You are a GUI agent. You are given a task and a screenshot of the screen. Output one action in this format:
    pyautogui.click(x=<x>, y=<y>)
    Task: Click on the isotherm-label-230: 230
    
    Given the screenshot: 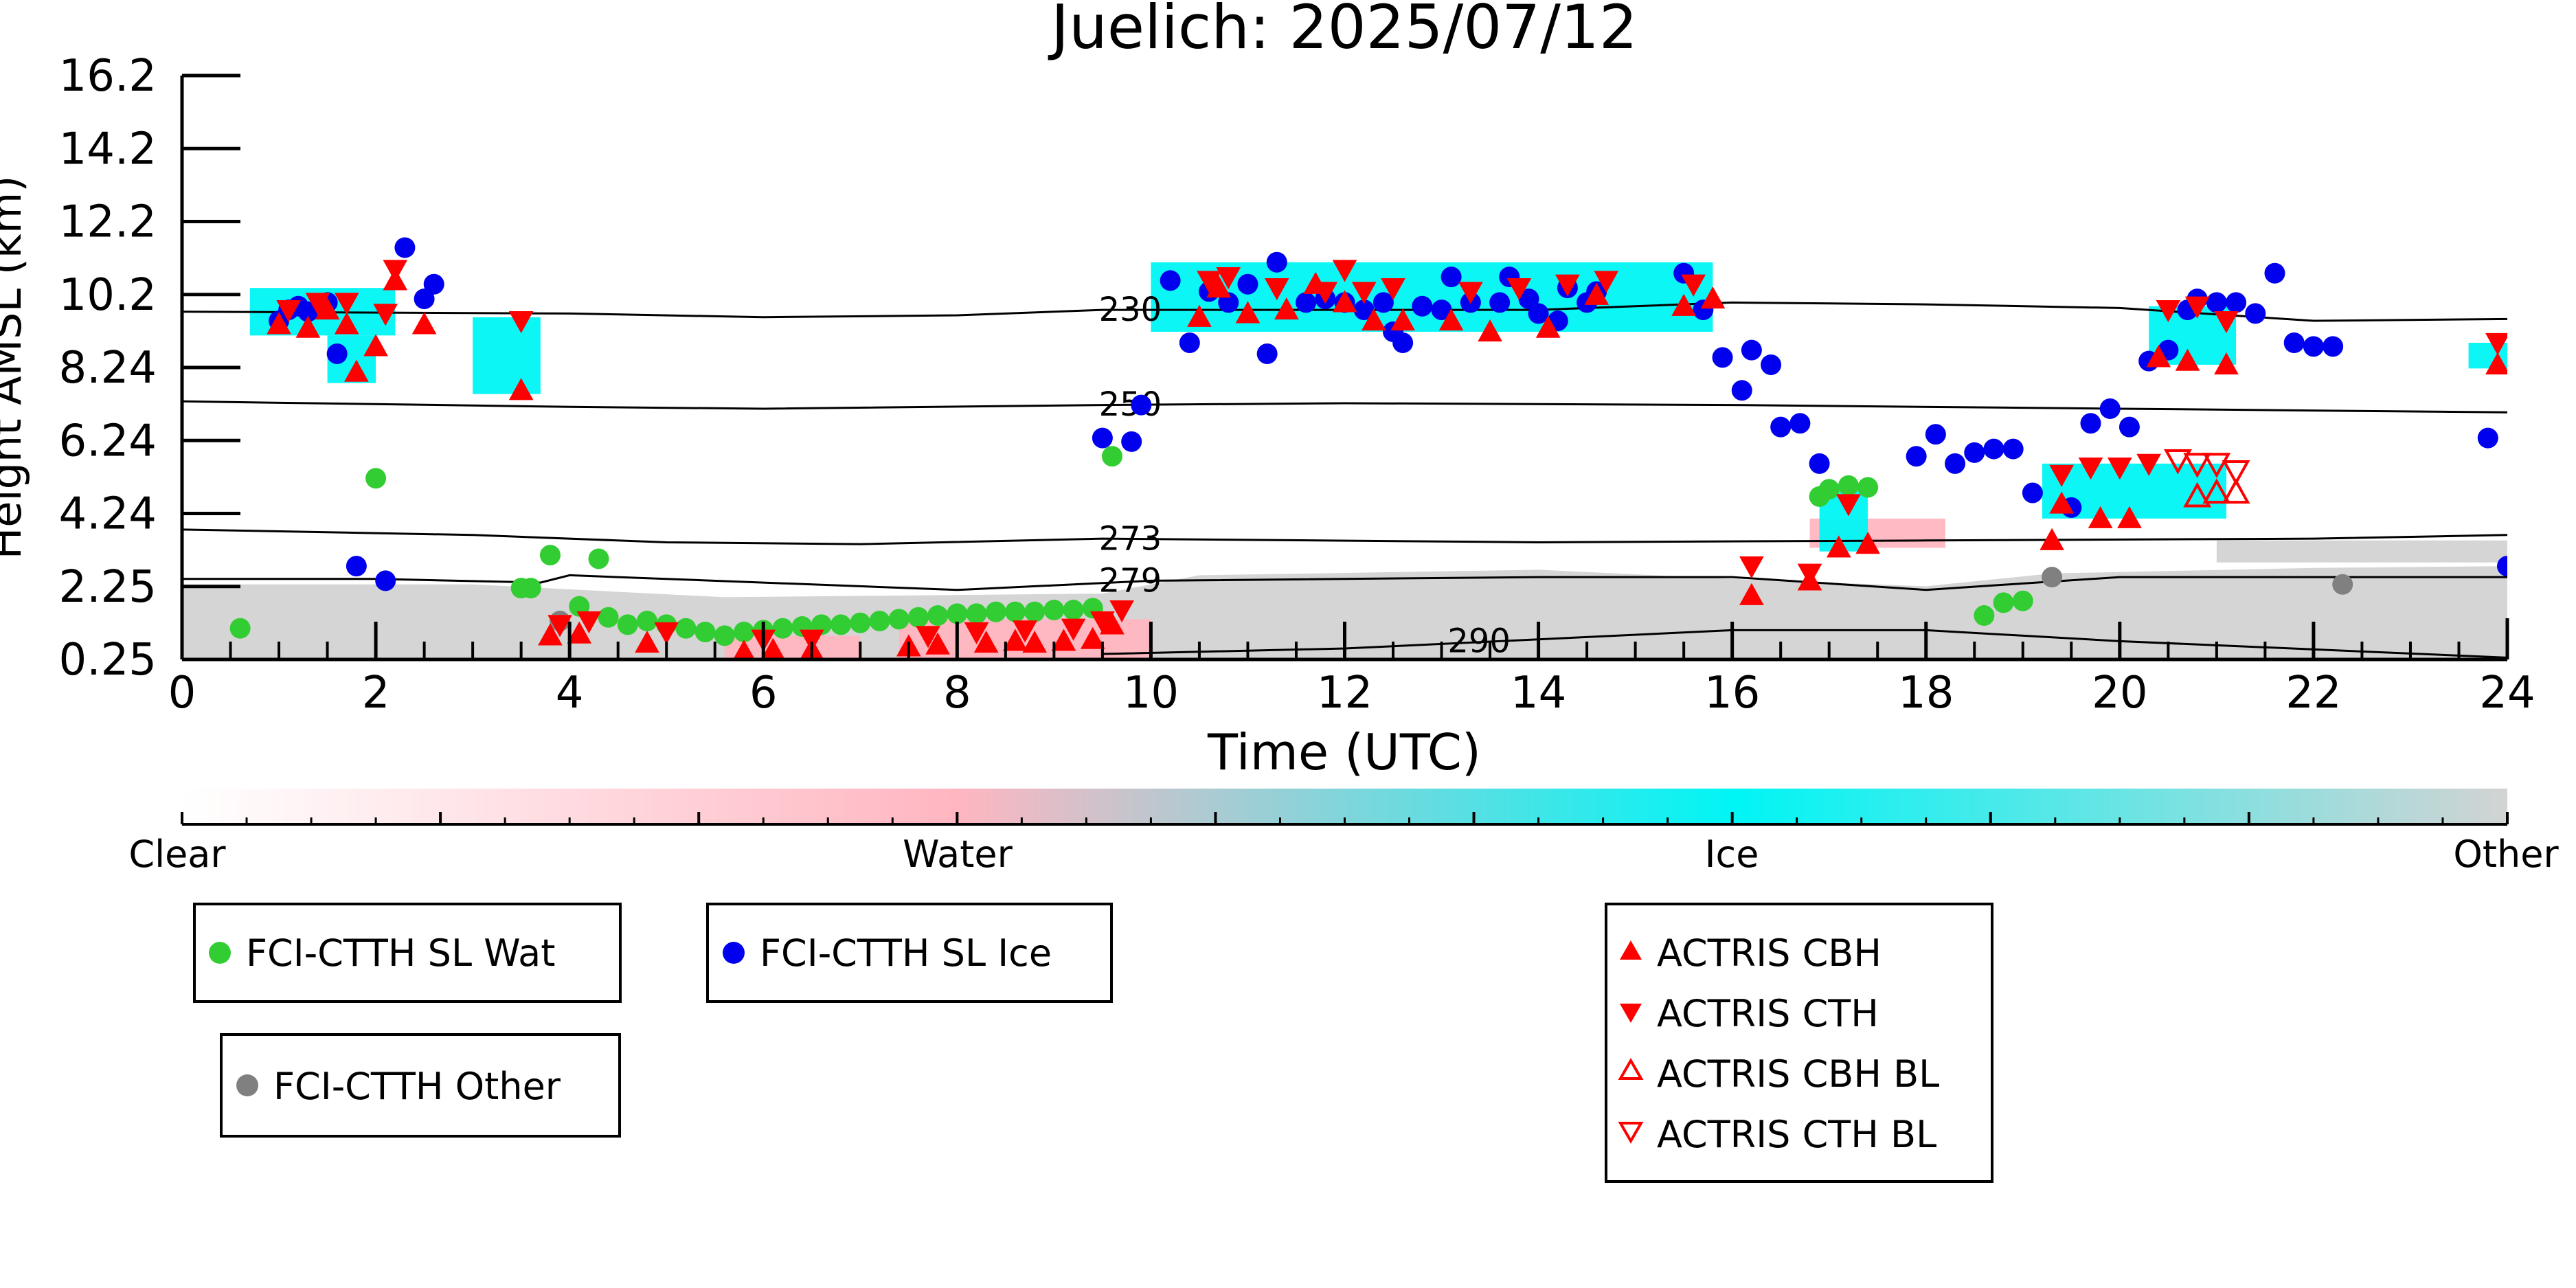 What is the action you would take?
    pyautogui.click(x=1130, y=310)
    